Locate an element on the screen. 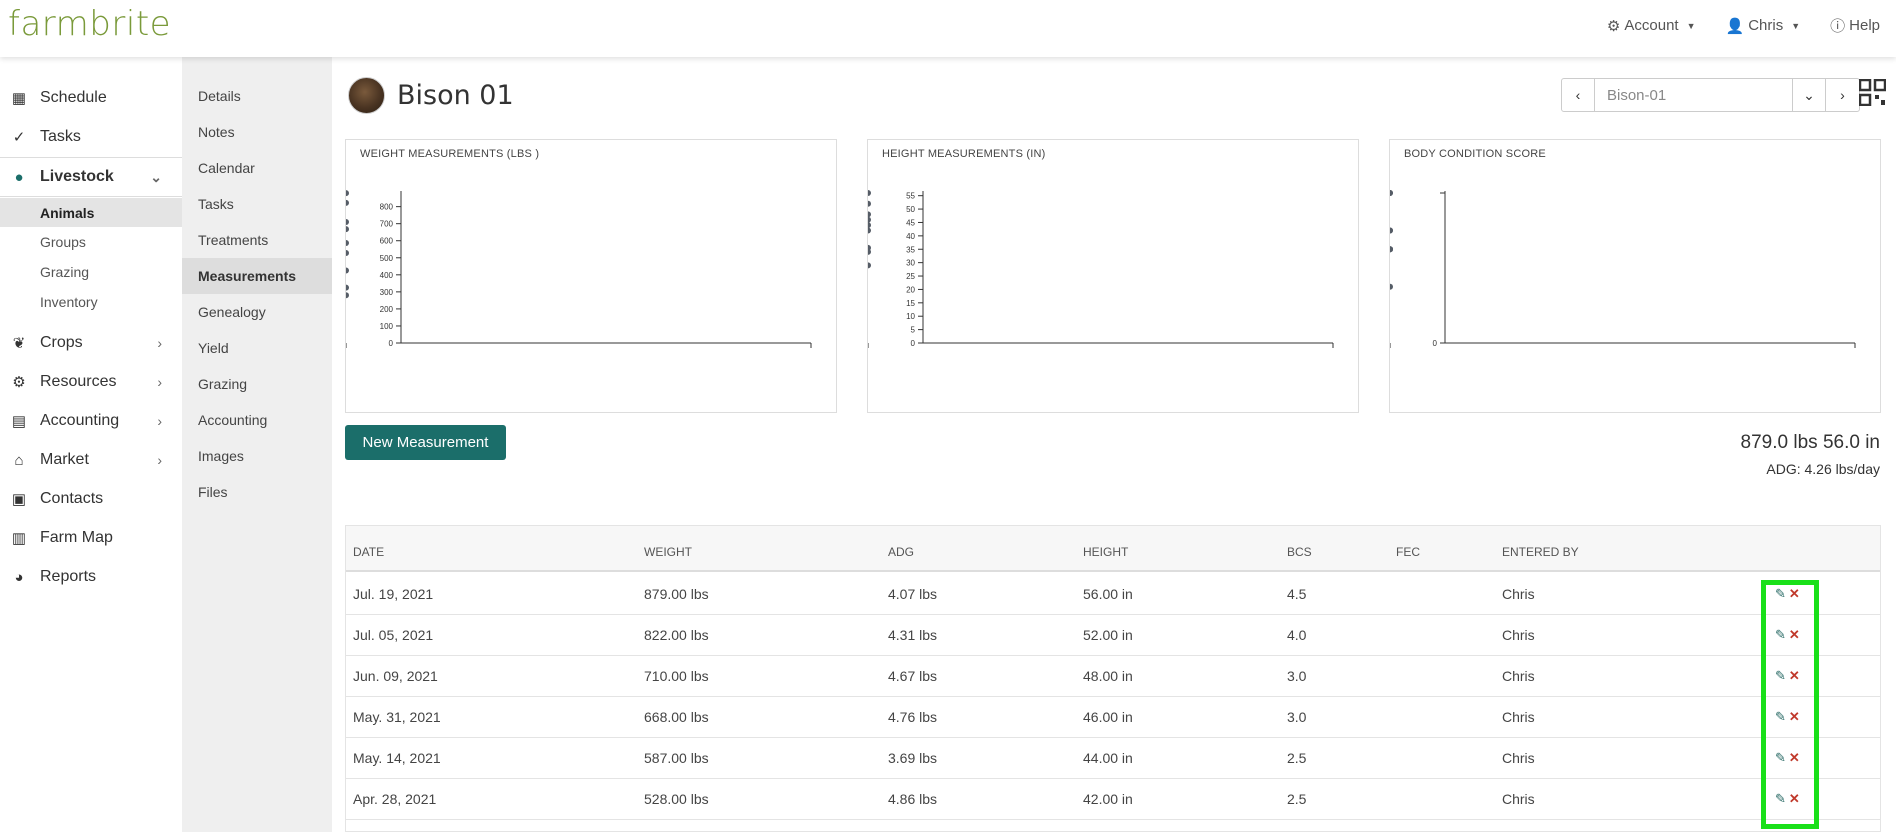 Image resolution: width=1896 pixels, height=832 pixels. animal-picker: ‹ ⌄ › is located at coordinates (1710, 95).